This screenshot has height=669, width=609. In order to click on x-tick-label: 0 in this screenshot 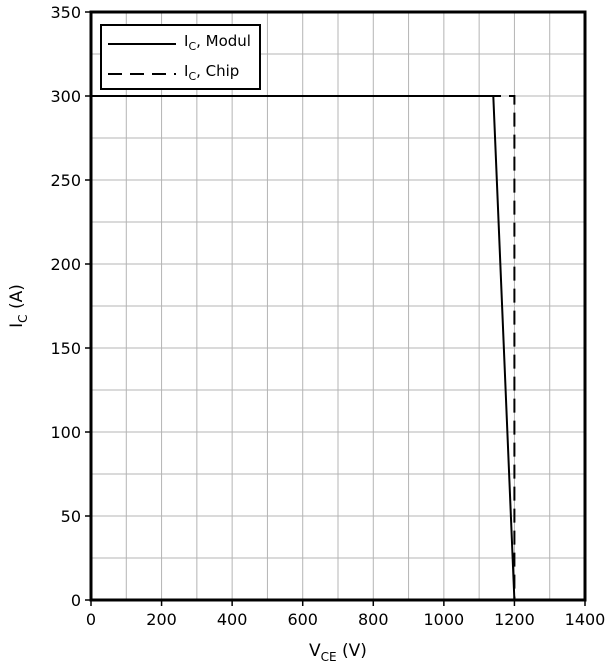, I will do `click(91, 619)`.